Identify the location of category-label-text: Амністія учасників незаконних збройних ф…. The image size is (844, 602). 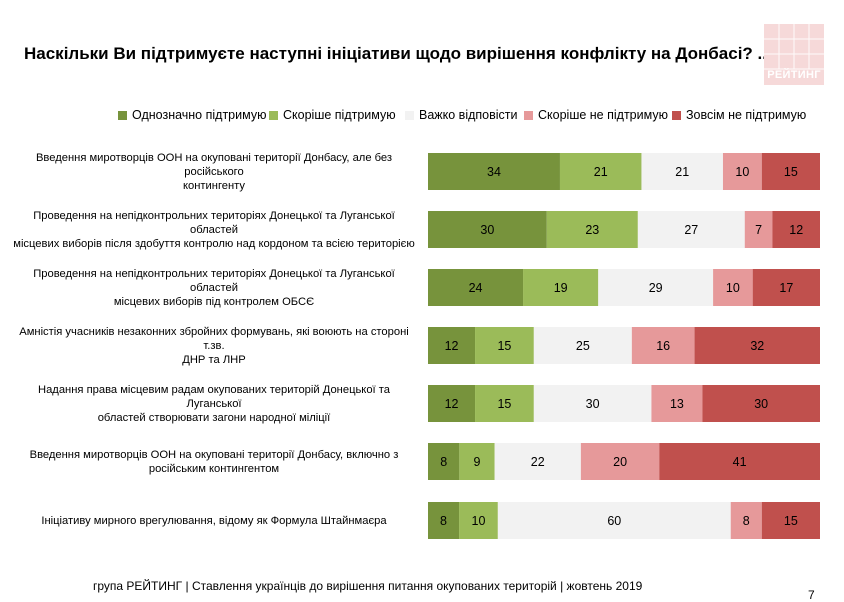
(214, 346).